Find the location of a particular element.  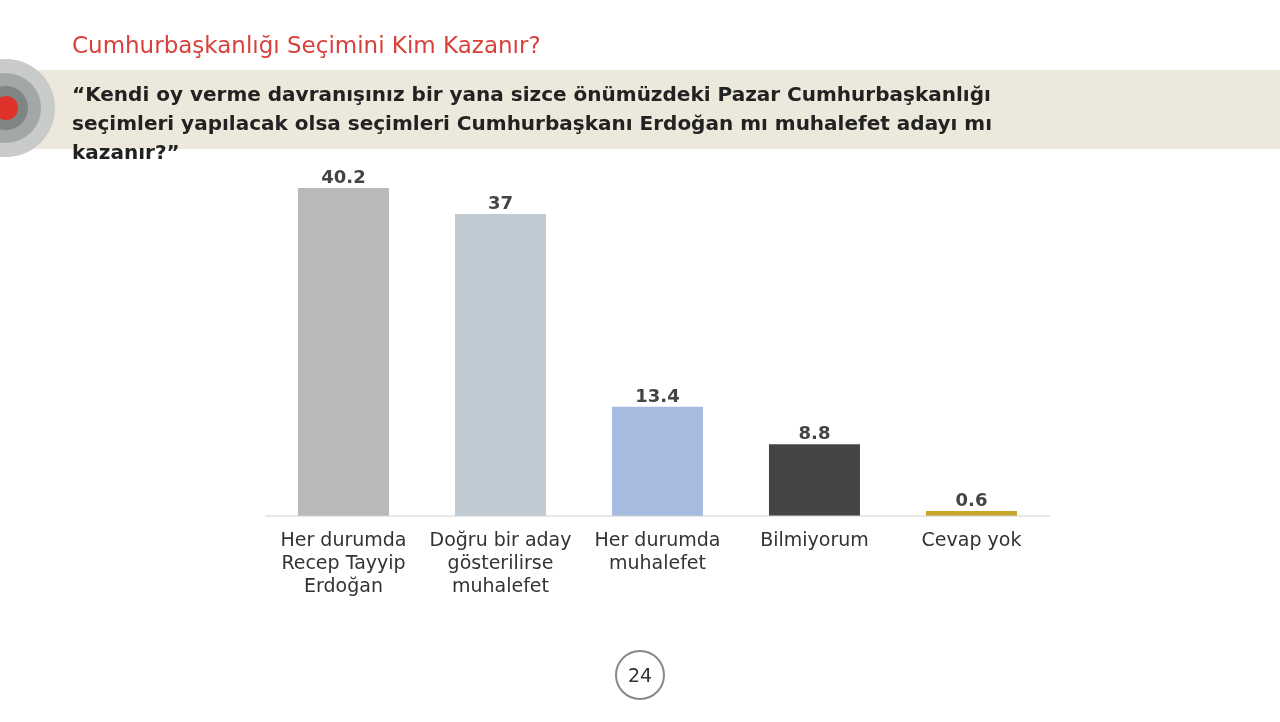

x-tick-label: Her durumda muhalefet is located at coordinates (657, 550).